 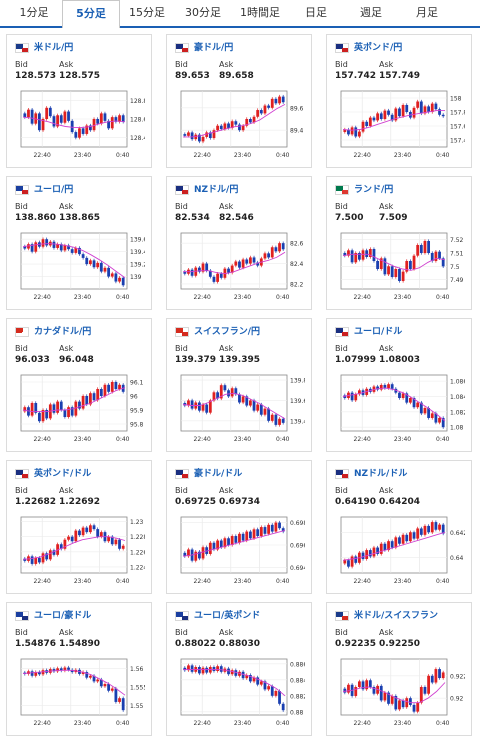 What do you see at coordinates (316, 12) in the screenshot?
I see `tab-5: 日足` at bounding box center [316, 12].